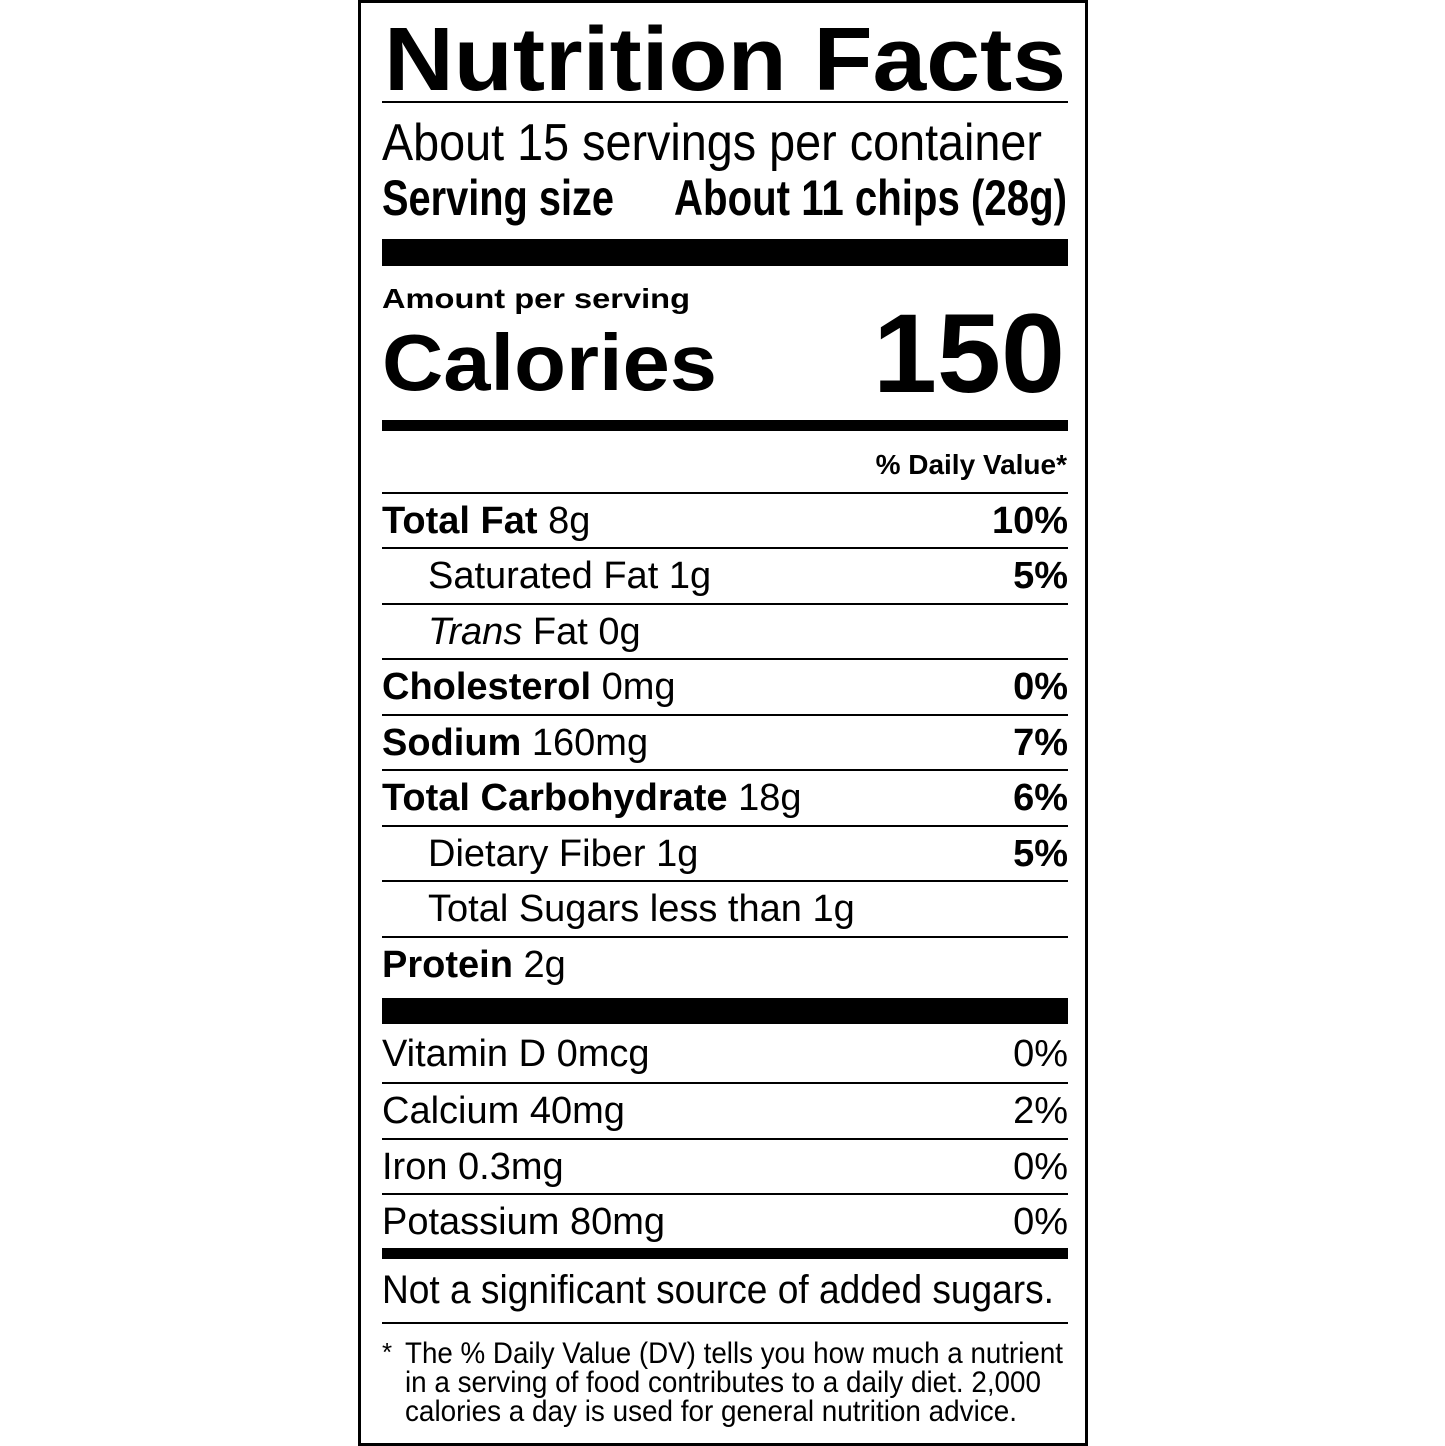 The width and height of the screenshot is (1445, 1446). Describe the element at coordinates (870, 198) in the screenshot. I see `serving-size-value: About 11 chips (28g)` at that location.